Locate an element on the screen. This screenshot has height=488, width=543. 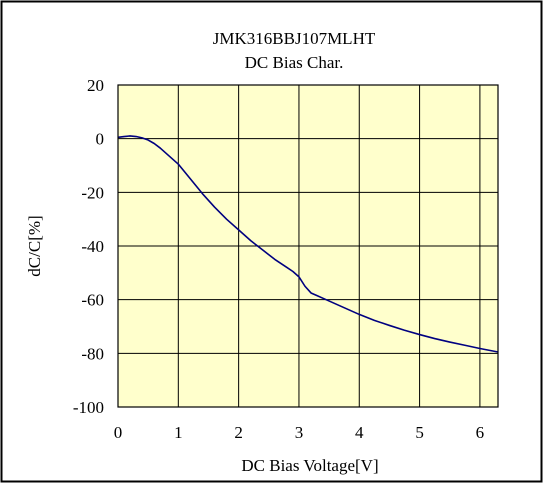
y-tick-labels: 20 0 -20 -40 -60 -80 -100 is located at coordinates (88, 246).